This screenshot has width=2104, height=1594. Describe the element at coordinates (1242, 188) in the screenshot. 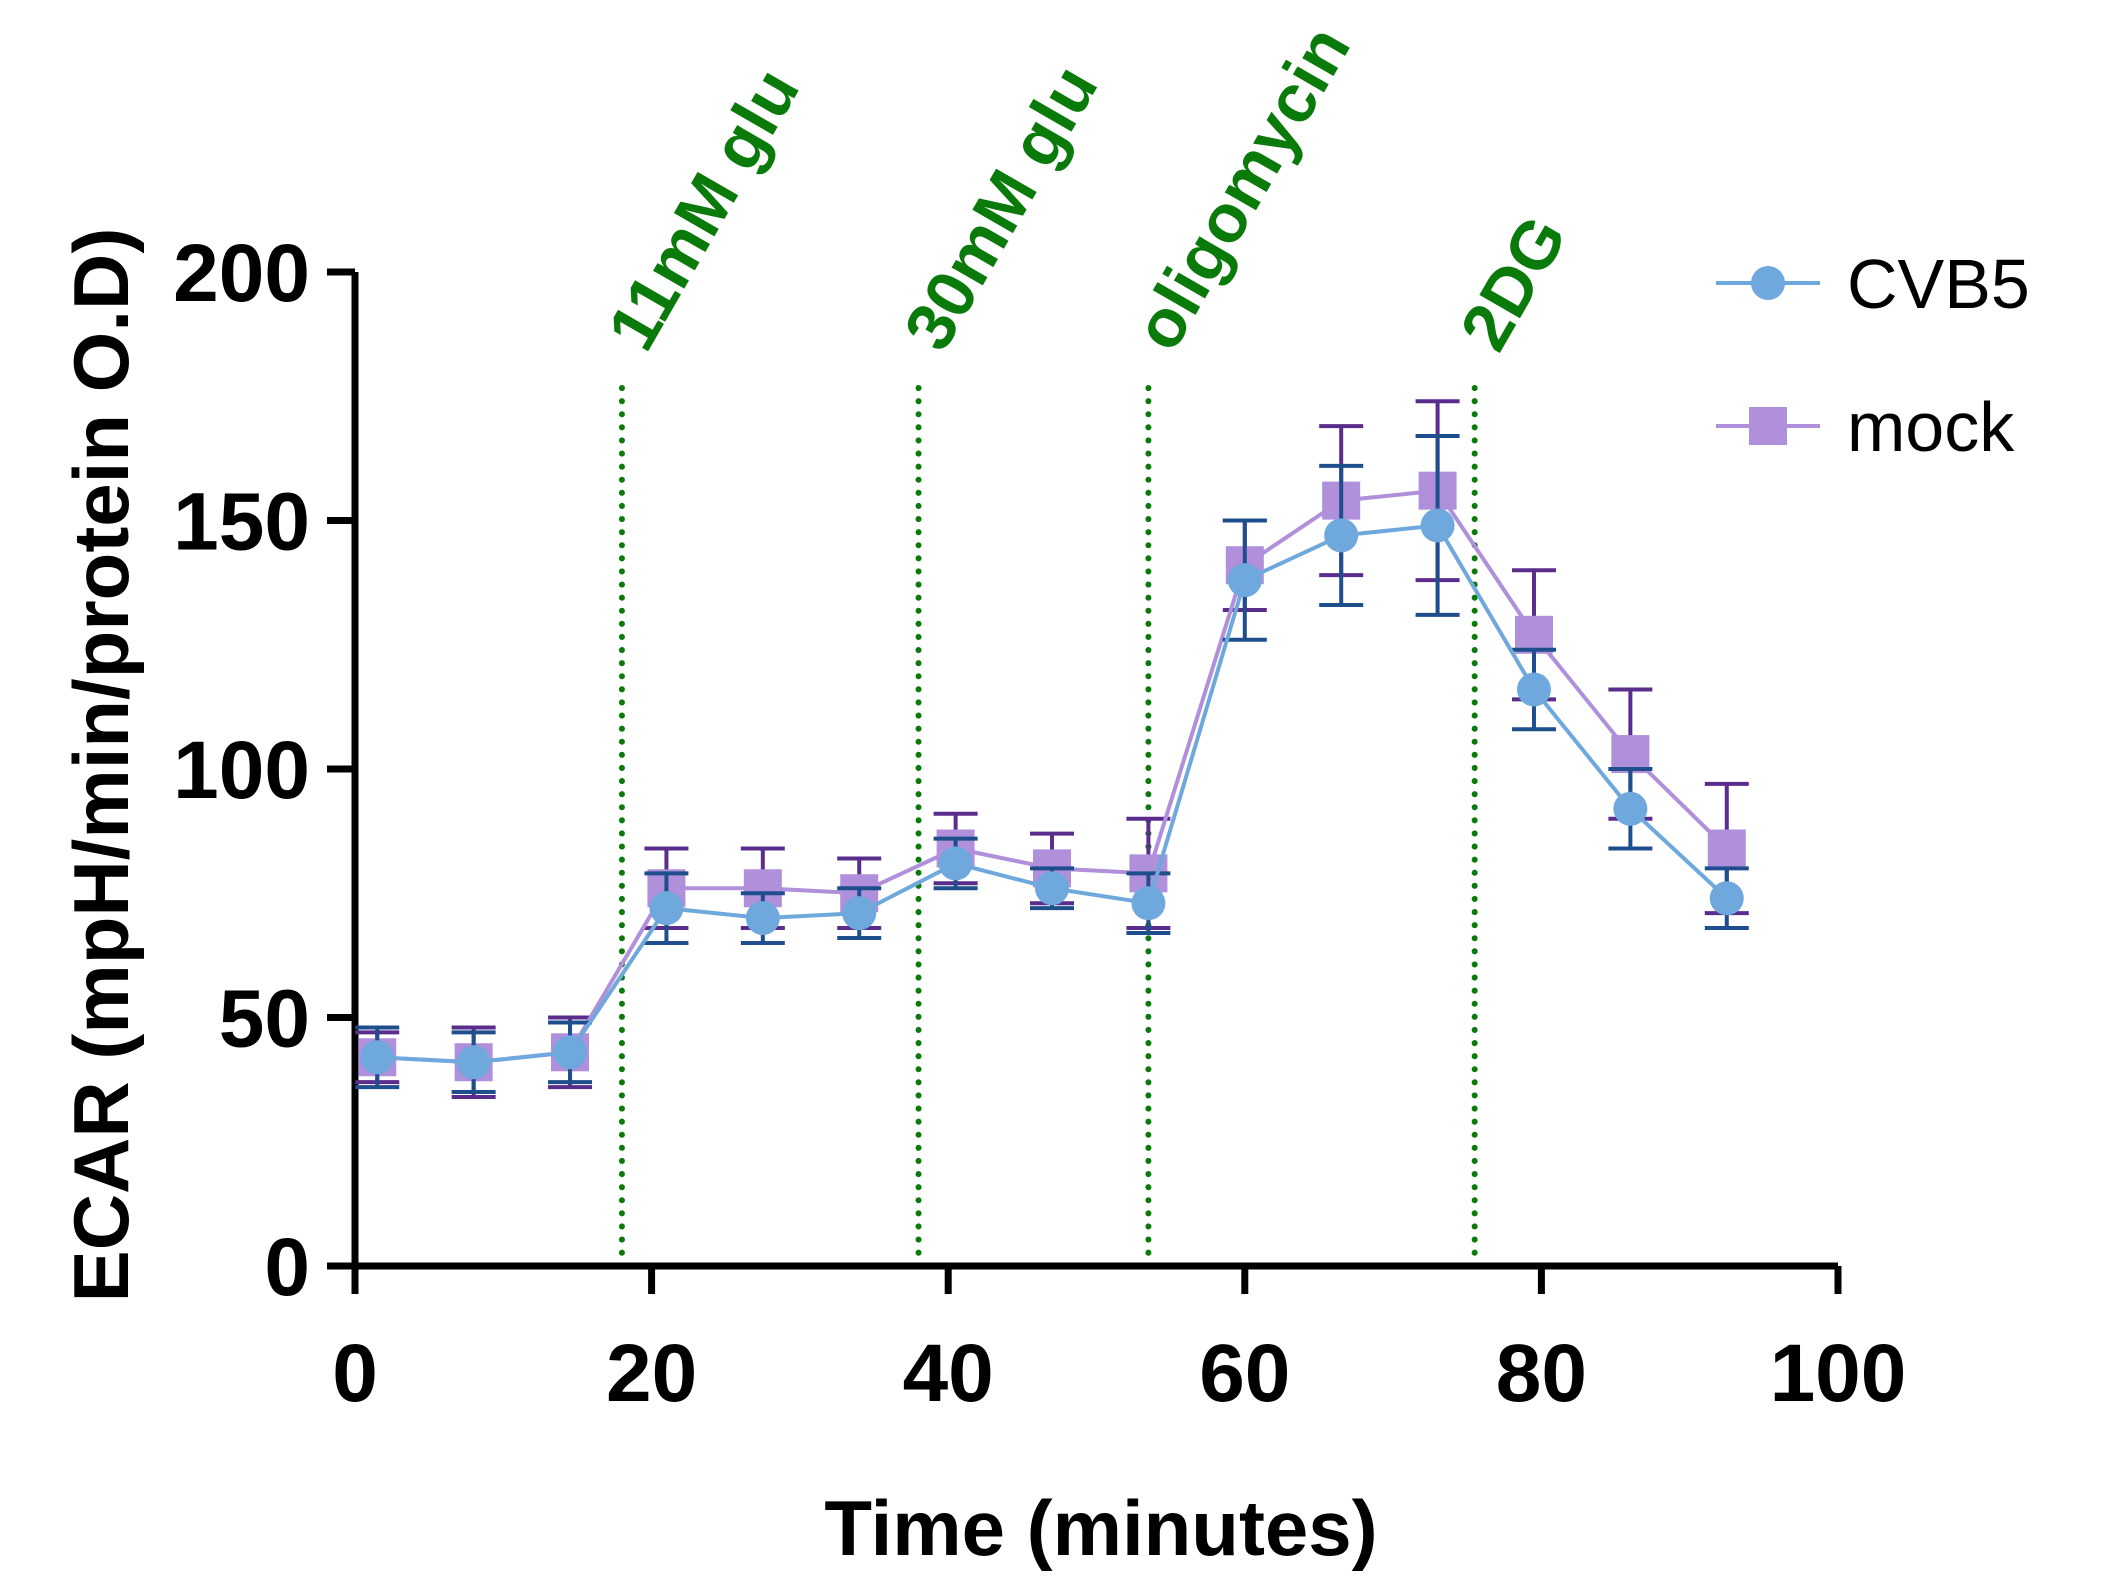

I see `treatment-label: oligomycin` at that location.